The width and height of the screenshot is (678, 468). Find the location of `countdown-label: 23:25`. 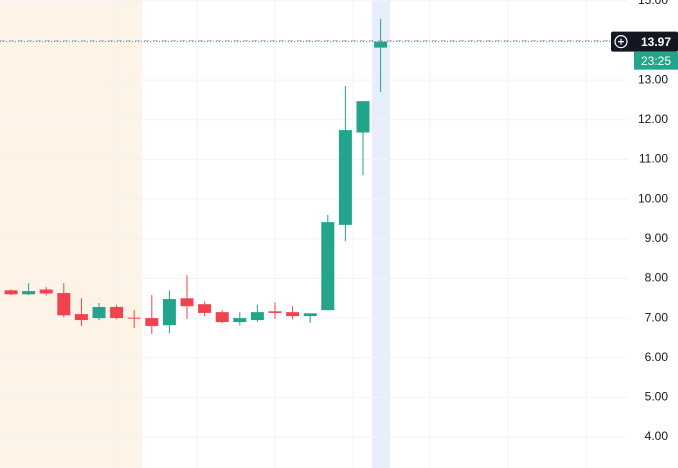

countdown-label: 23:25 is located at coordinates (656, 61).